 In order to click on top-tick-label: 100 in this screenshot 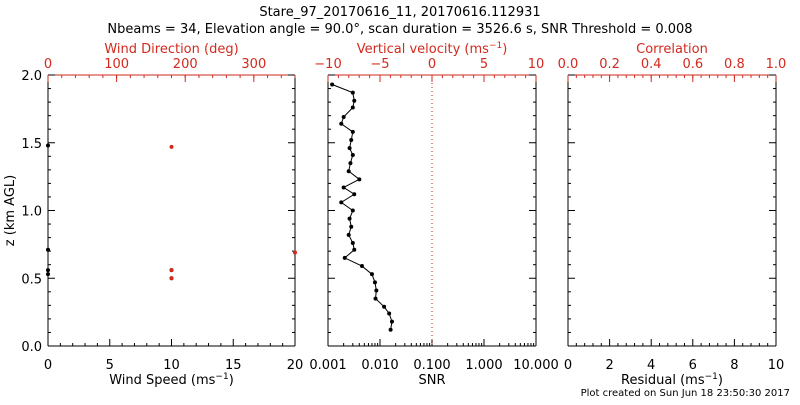, I will do `click(116, 64)`.